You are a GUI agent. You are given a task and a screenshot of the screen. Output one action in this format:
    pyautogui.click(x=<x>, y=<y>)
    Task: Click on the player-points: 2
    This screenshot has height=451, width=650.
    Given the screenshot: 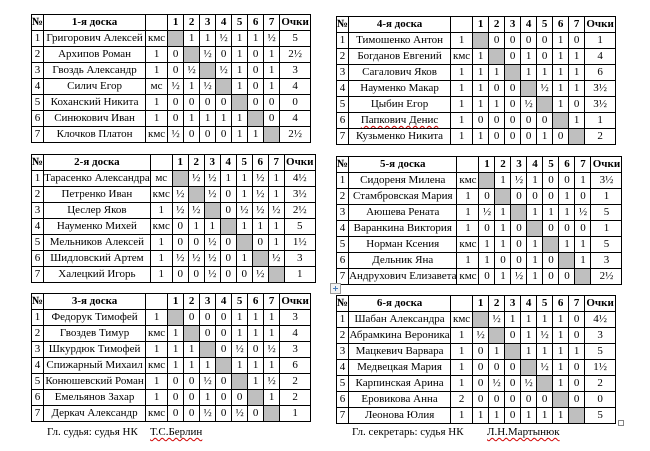 What is the action you would take?
    pyautogui.click(x=600, y=136)
    